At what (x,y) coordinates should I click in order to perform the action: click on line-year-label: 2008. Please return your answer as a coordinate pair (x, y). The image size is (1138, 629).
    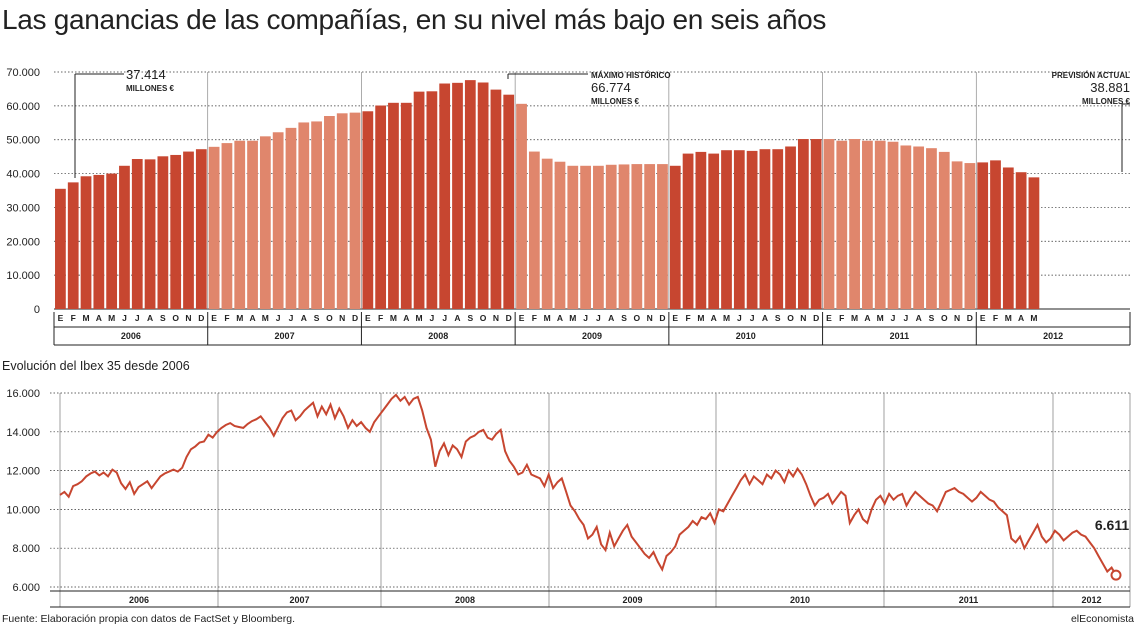
    Looking at the image, I should click on (465, 600).